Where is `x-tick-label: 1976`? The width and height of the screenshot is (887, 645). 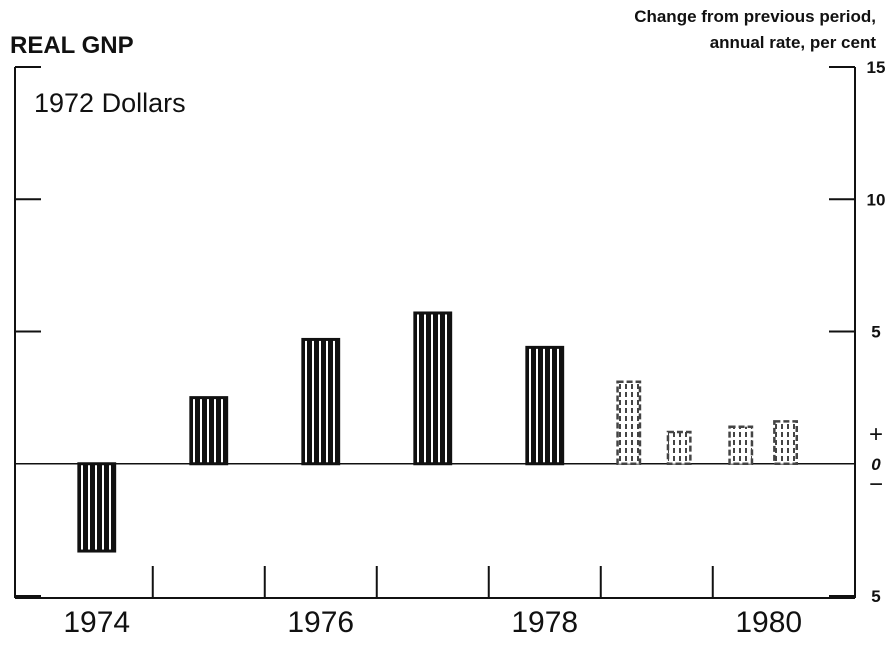 x-tick-label: 1976 is located at coordinates (320, 622).